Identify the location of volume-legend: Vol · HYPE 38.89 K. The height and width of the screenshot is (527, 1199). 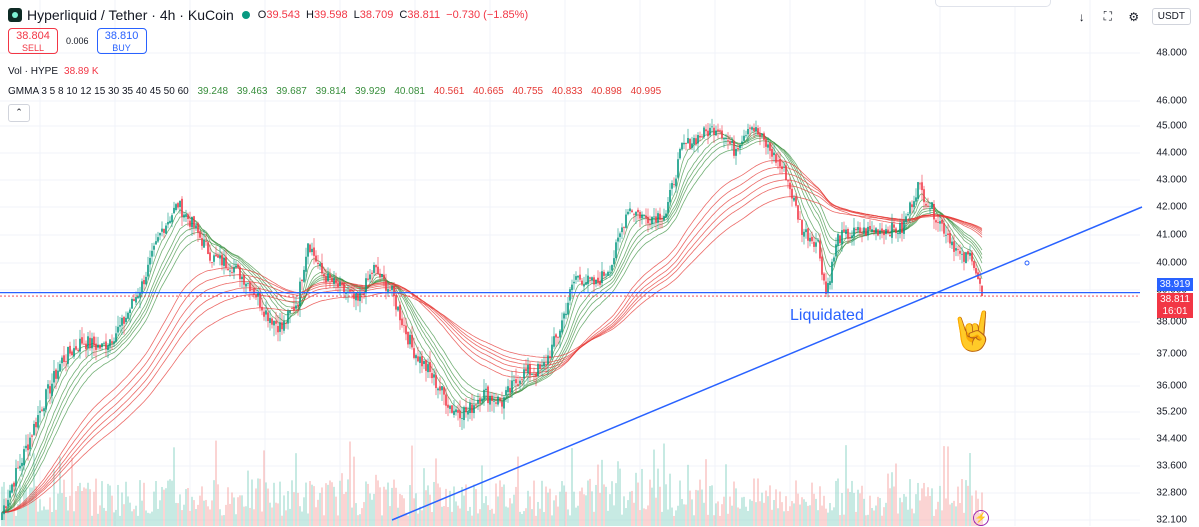
(53, 71).